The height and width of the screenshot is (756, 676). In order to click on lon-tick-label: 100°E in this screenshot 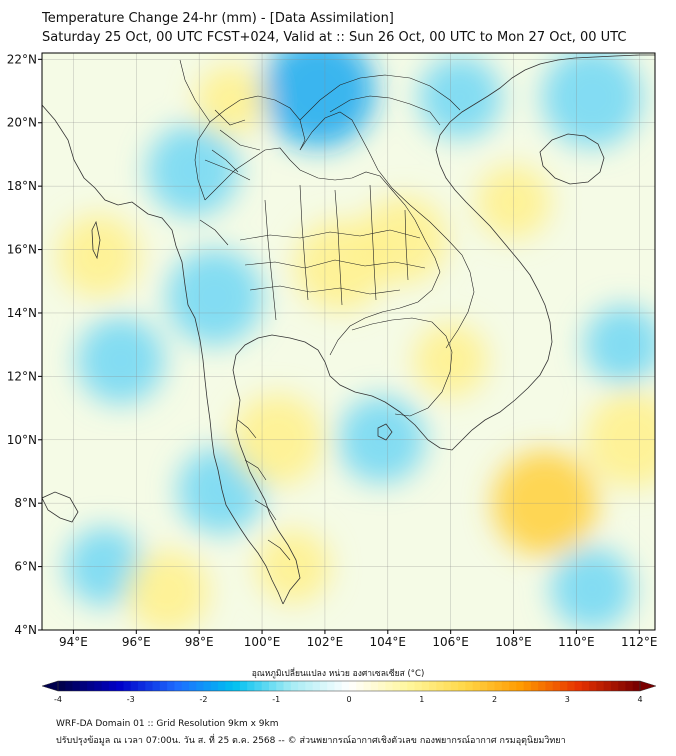, I will do `click(262, 642)`.